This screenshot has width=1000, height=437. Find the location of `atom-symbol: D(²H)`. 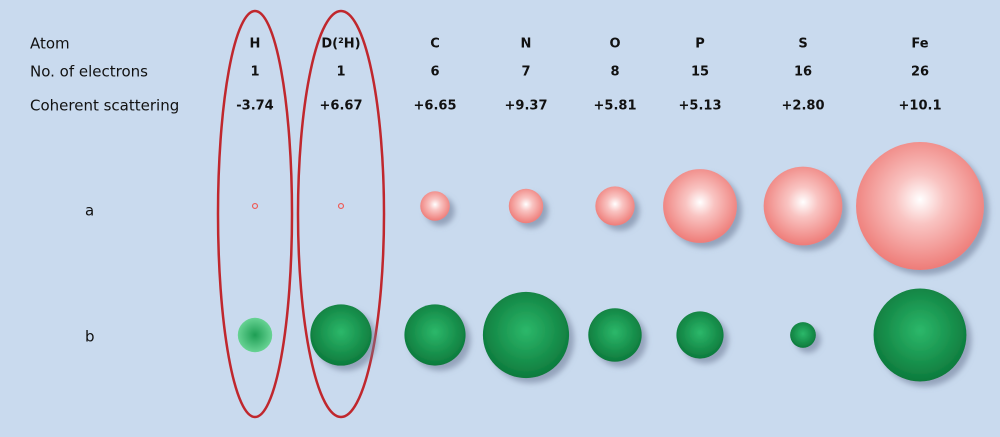

atom-symbol: D(²H) is located at coordinates (340, 44).